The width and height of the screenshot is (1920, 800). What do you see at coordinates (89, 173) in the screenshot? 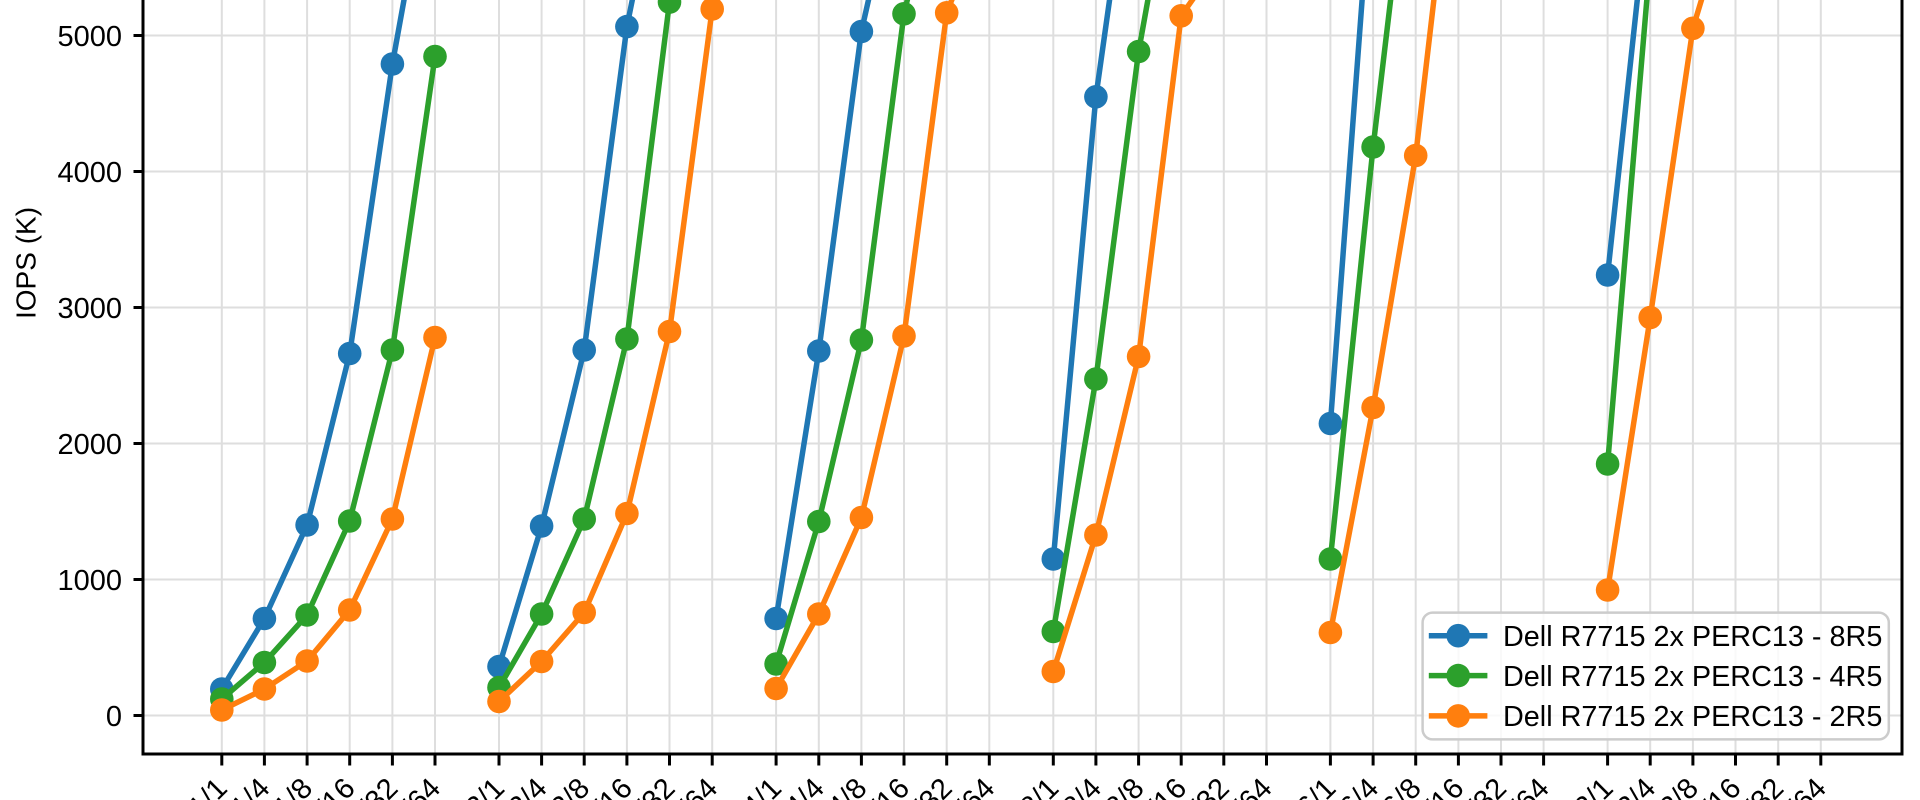
I see `svg-text: 4000` at bounding box center [89, 173].